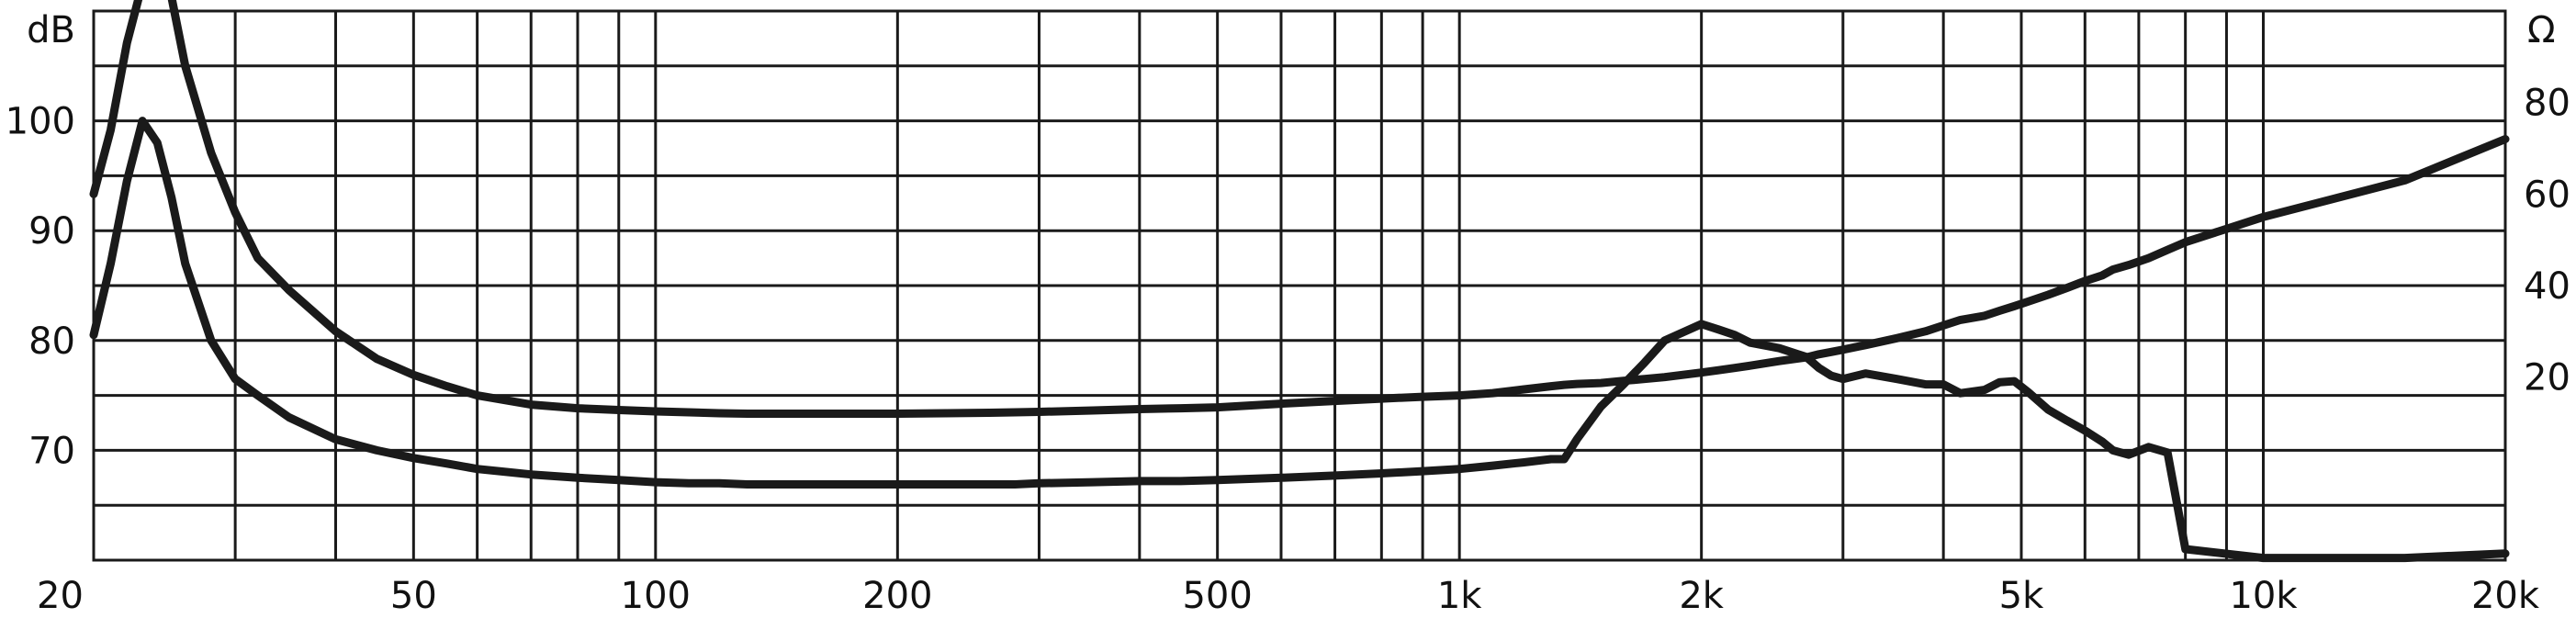 This screenshot has height=618, width=2576. Describe the element at coordinates (51, 341) in the screenshot. I see `y-left-tick-label: 80` at that location.